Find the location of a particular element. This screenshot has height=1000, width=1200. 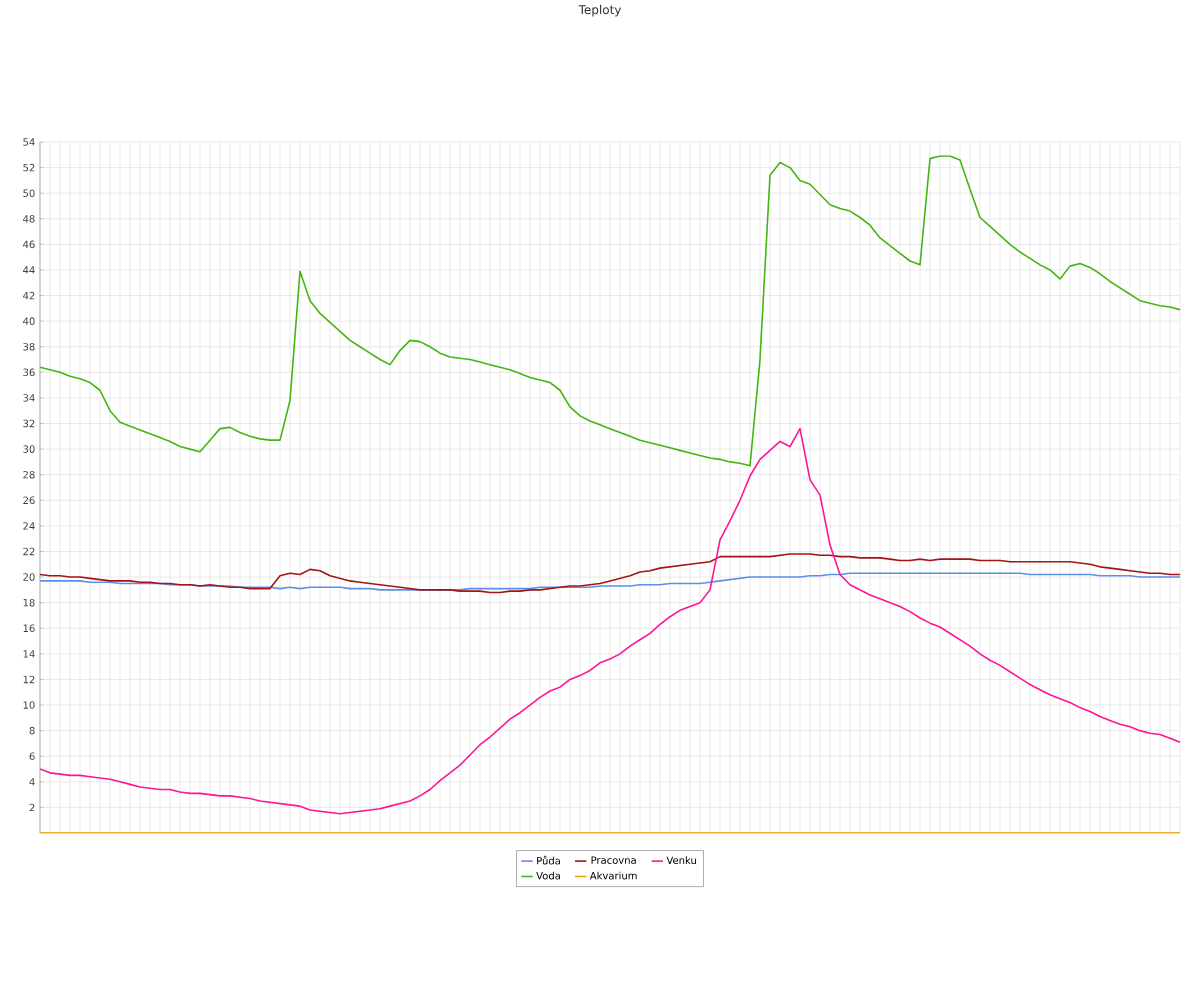

legend-label: Voda is located at coordinates (548, 875).